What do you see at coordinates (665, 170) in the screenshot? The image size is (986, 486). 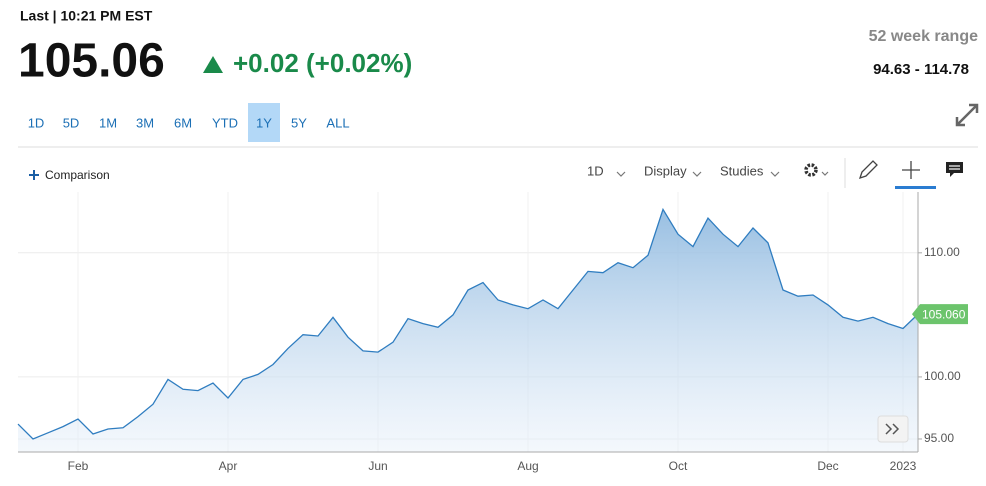 I see `display: Display` at bounding box center [665, 170].